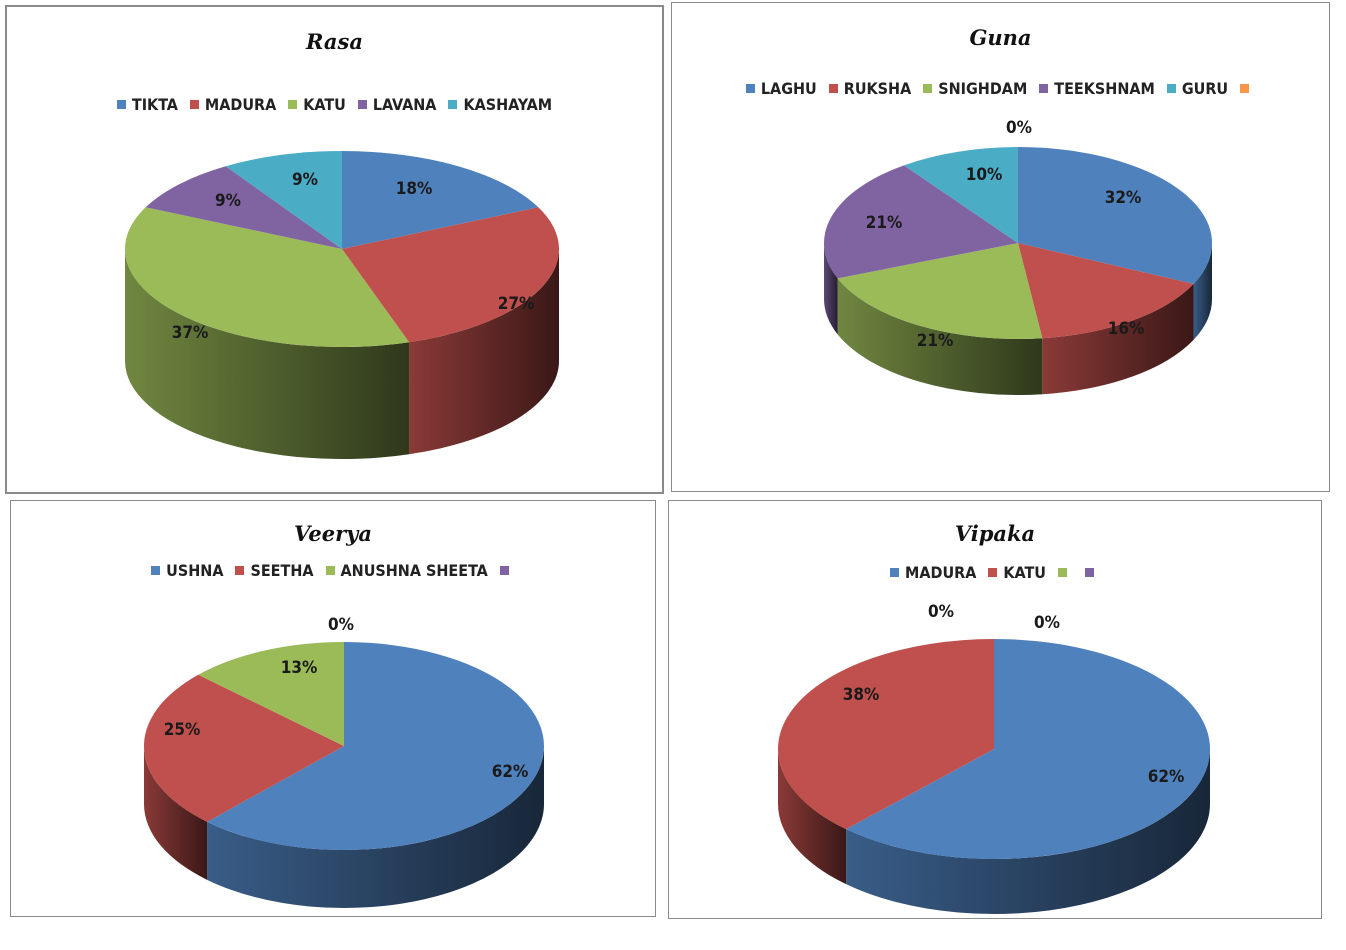  Describe the element at coordinates (940, 336) in the screenshot. I see `pie-side-snighdam` at that location.